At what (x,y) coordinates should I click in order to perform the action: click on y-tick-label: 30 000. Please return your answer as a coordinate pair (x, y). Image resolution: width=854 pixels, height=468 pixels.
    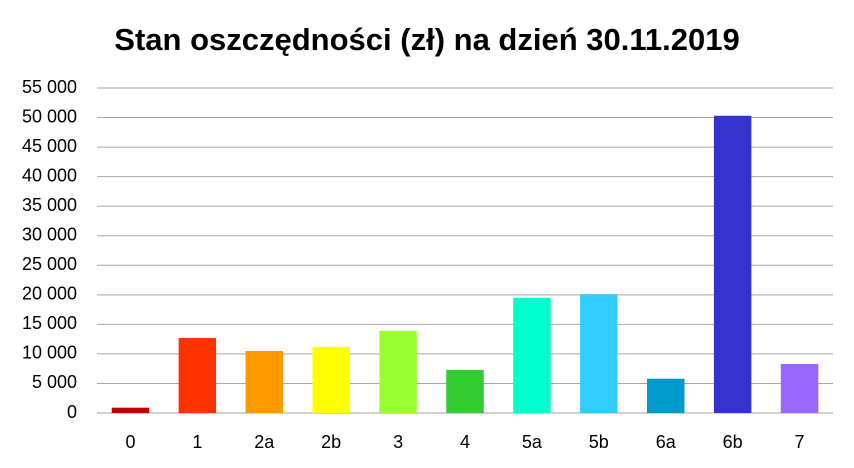
    Looking at the image, I should click on (49, 234).